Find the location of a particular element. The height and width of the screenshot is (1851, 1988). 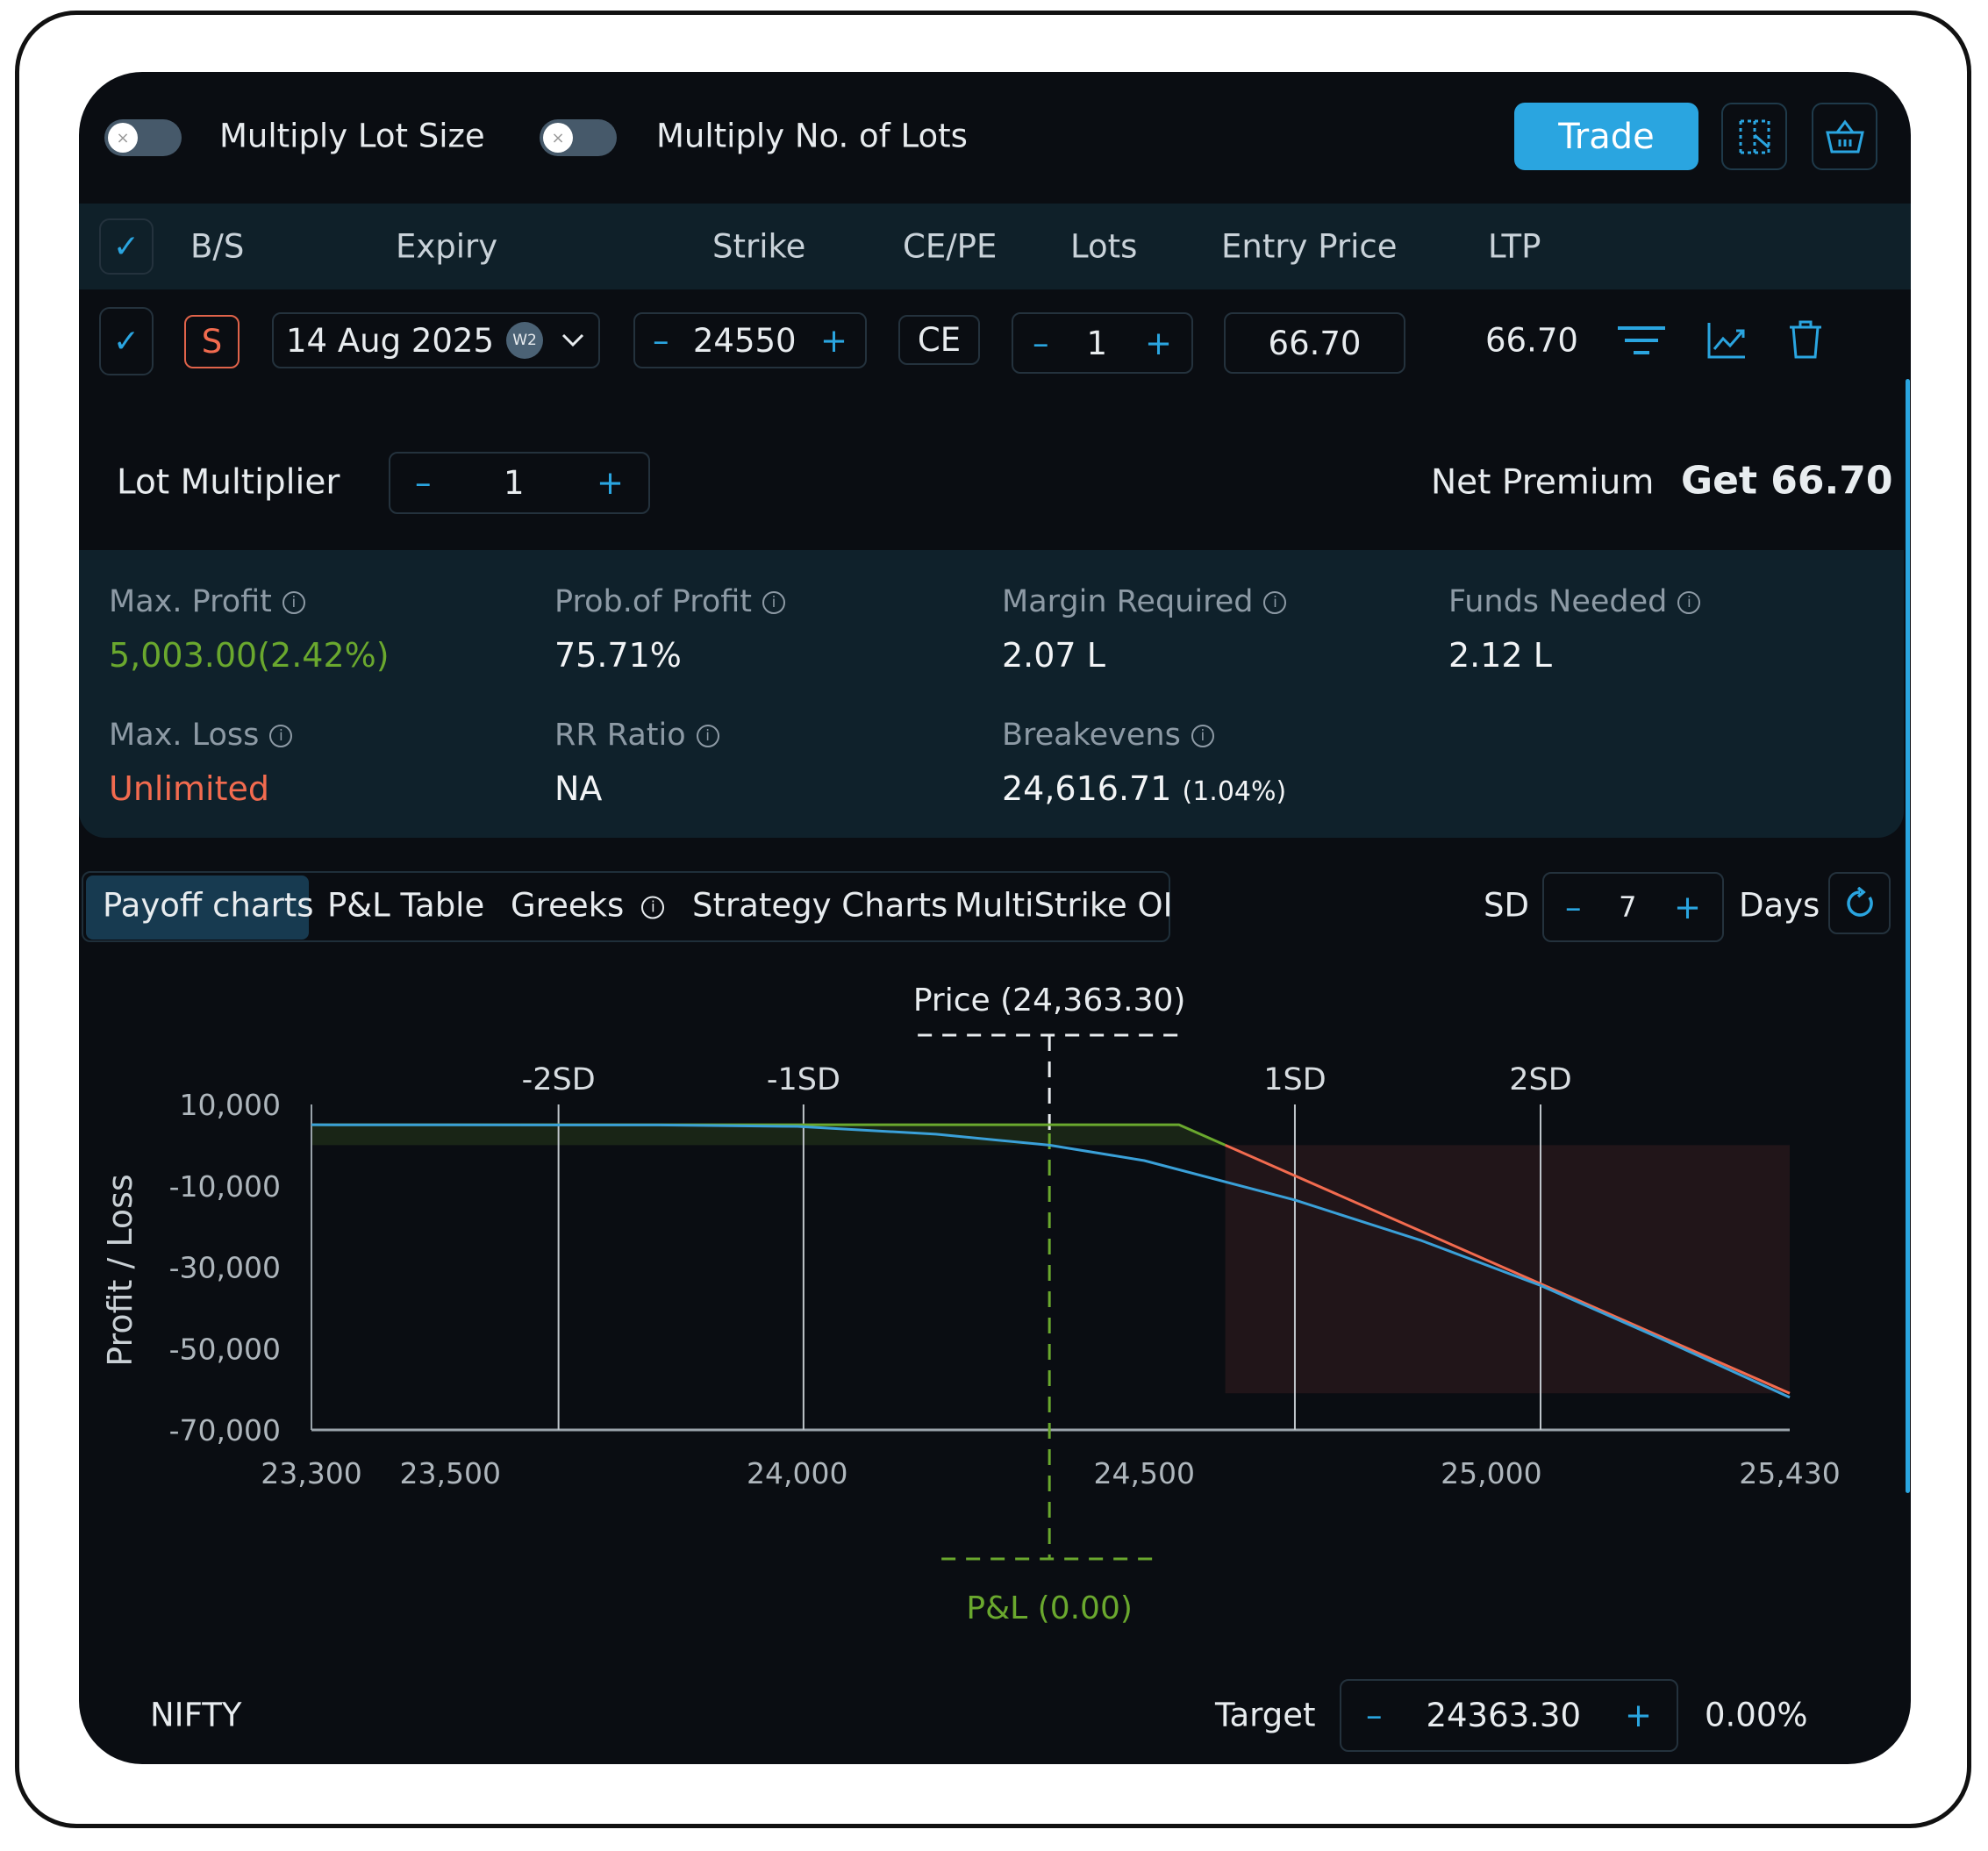

days-decrement: – is located at coordinates (1573, 907).